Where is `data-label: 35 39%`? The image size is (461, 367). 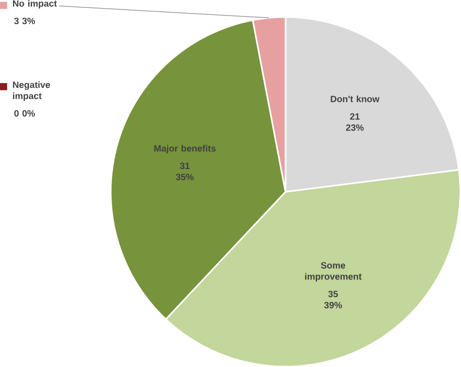
data-label: 35 39% is located at coordinates (333, 299).